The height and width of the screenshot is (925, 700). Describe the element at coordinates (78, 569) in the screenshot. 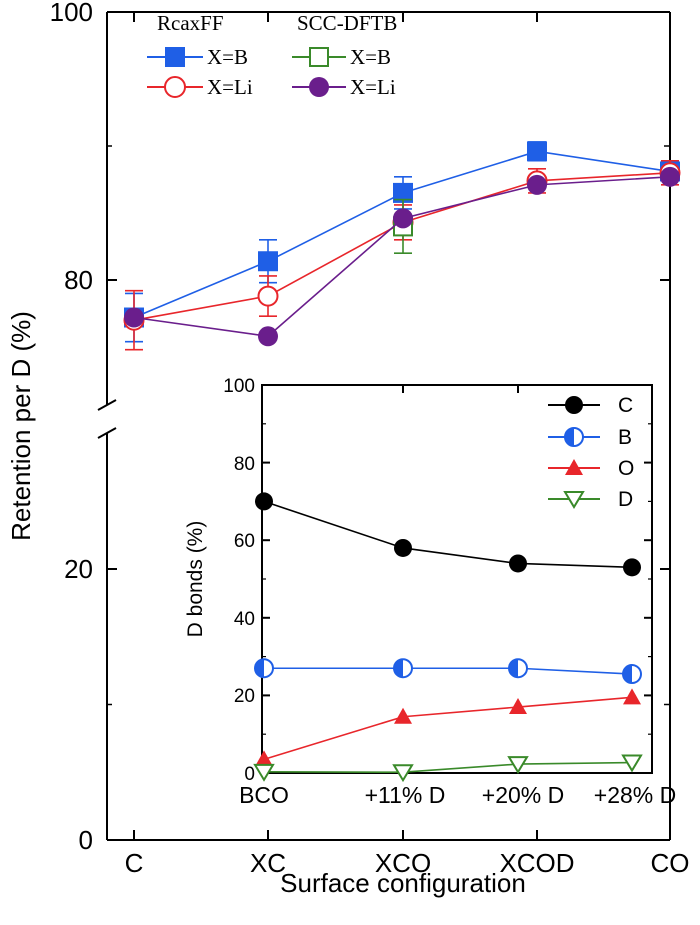

I see `y-tick-label-20: 20` at that location.